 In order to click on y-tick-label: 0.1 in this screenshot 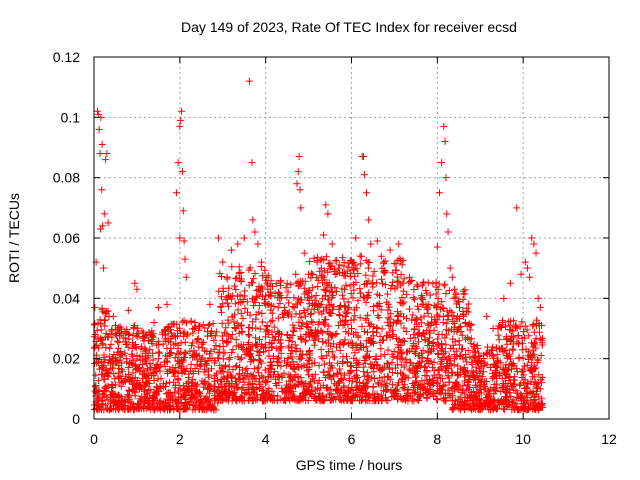, I will do `click(71, 117)`.